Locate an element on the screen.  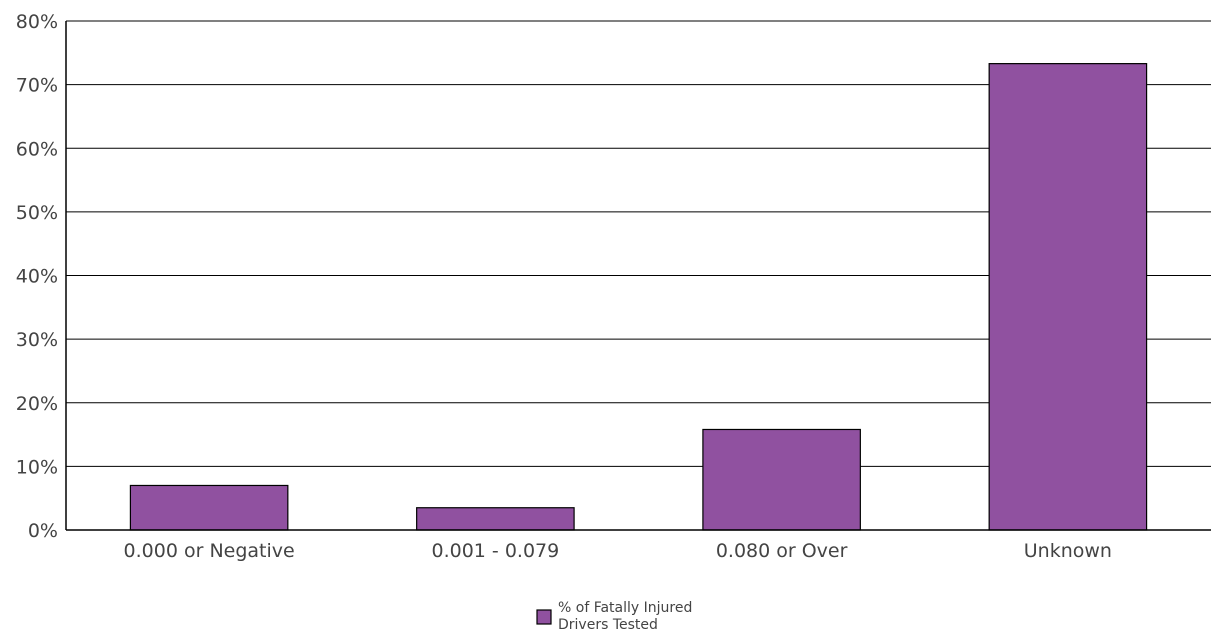
y-tick-label: 50% is located at coordinates (37, 213).